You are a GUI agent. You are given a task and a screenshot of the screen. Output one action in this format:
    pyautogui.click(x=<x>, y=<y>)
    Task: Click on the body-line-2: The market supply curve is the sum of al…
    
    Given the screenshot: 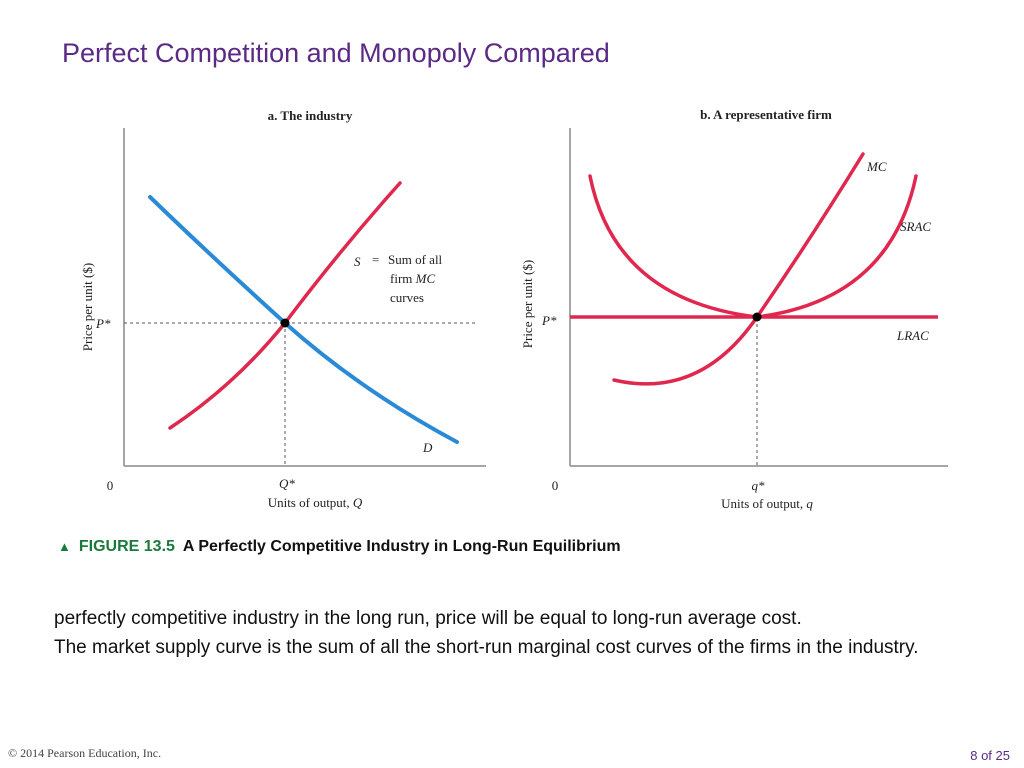 What is the action you would take?
    pyautogui.click(x=486, y=647)
    